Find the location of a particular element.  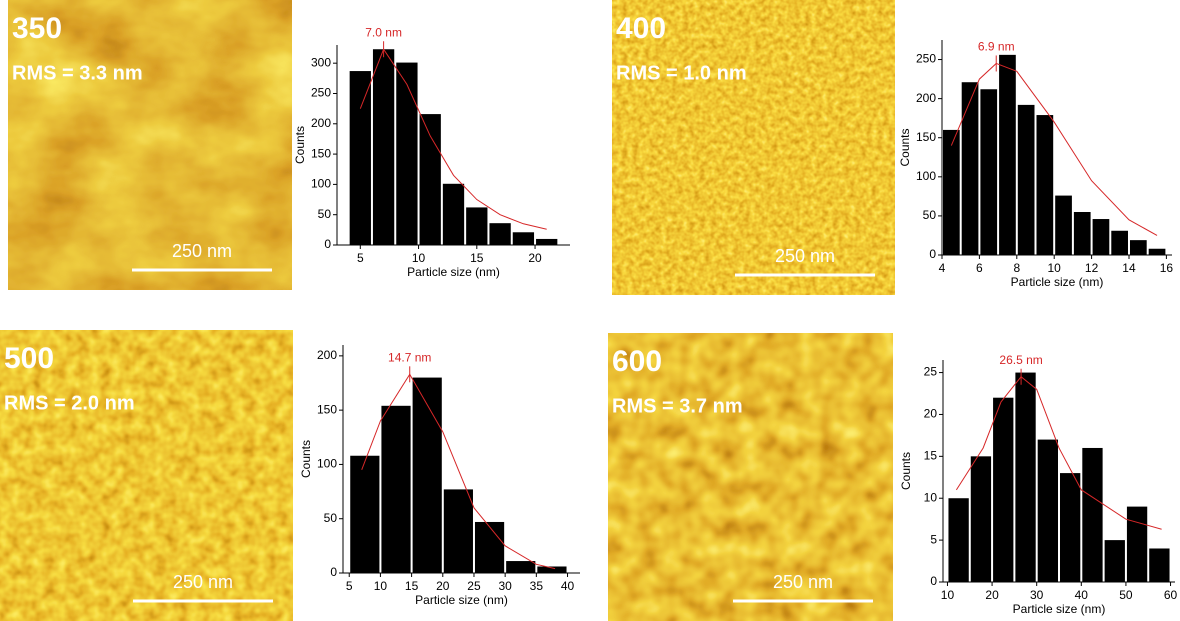

image-label: 500 is located at coordinates (29, 358).